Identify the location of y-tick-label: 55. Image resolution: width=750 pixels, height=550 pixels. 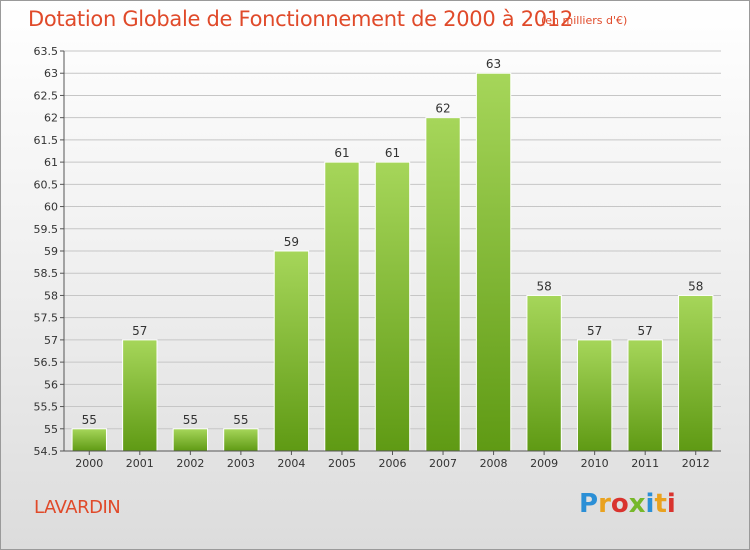
(51, 429).